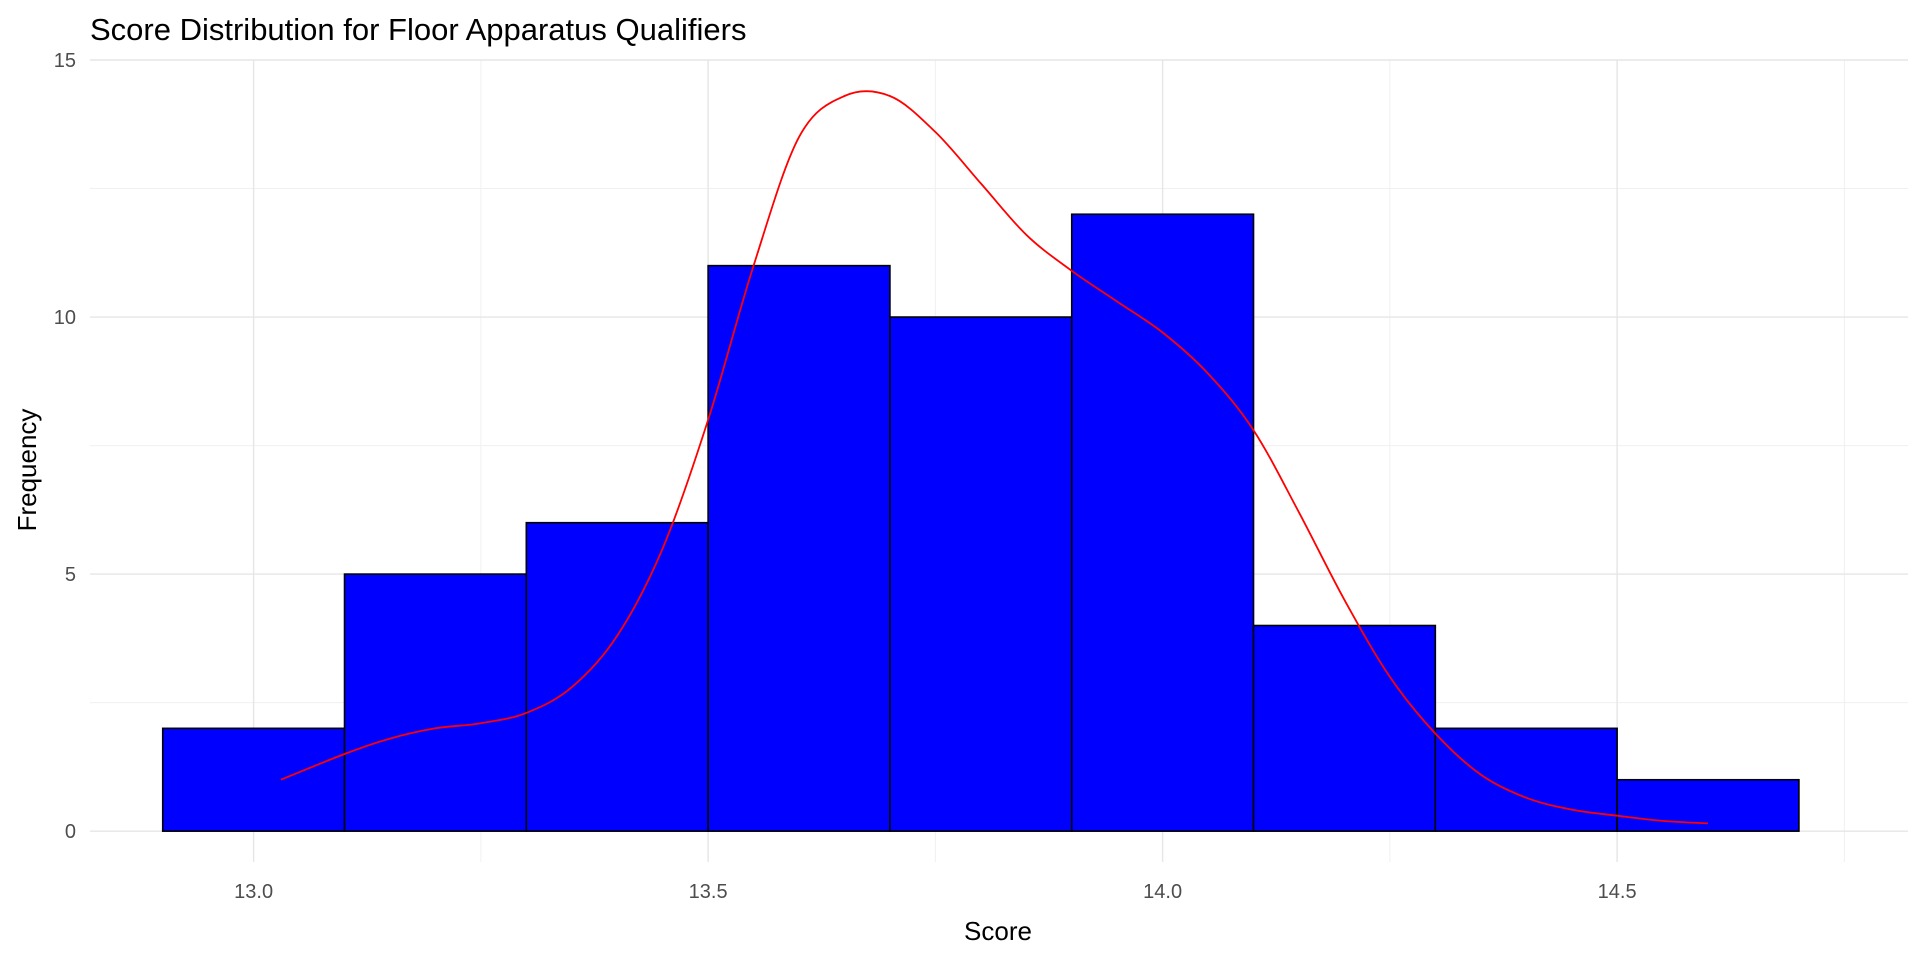  Describe the element at coordinates (70, 575) in the screenshot. I see `y-tick-label: 5` at that location.